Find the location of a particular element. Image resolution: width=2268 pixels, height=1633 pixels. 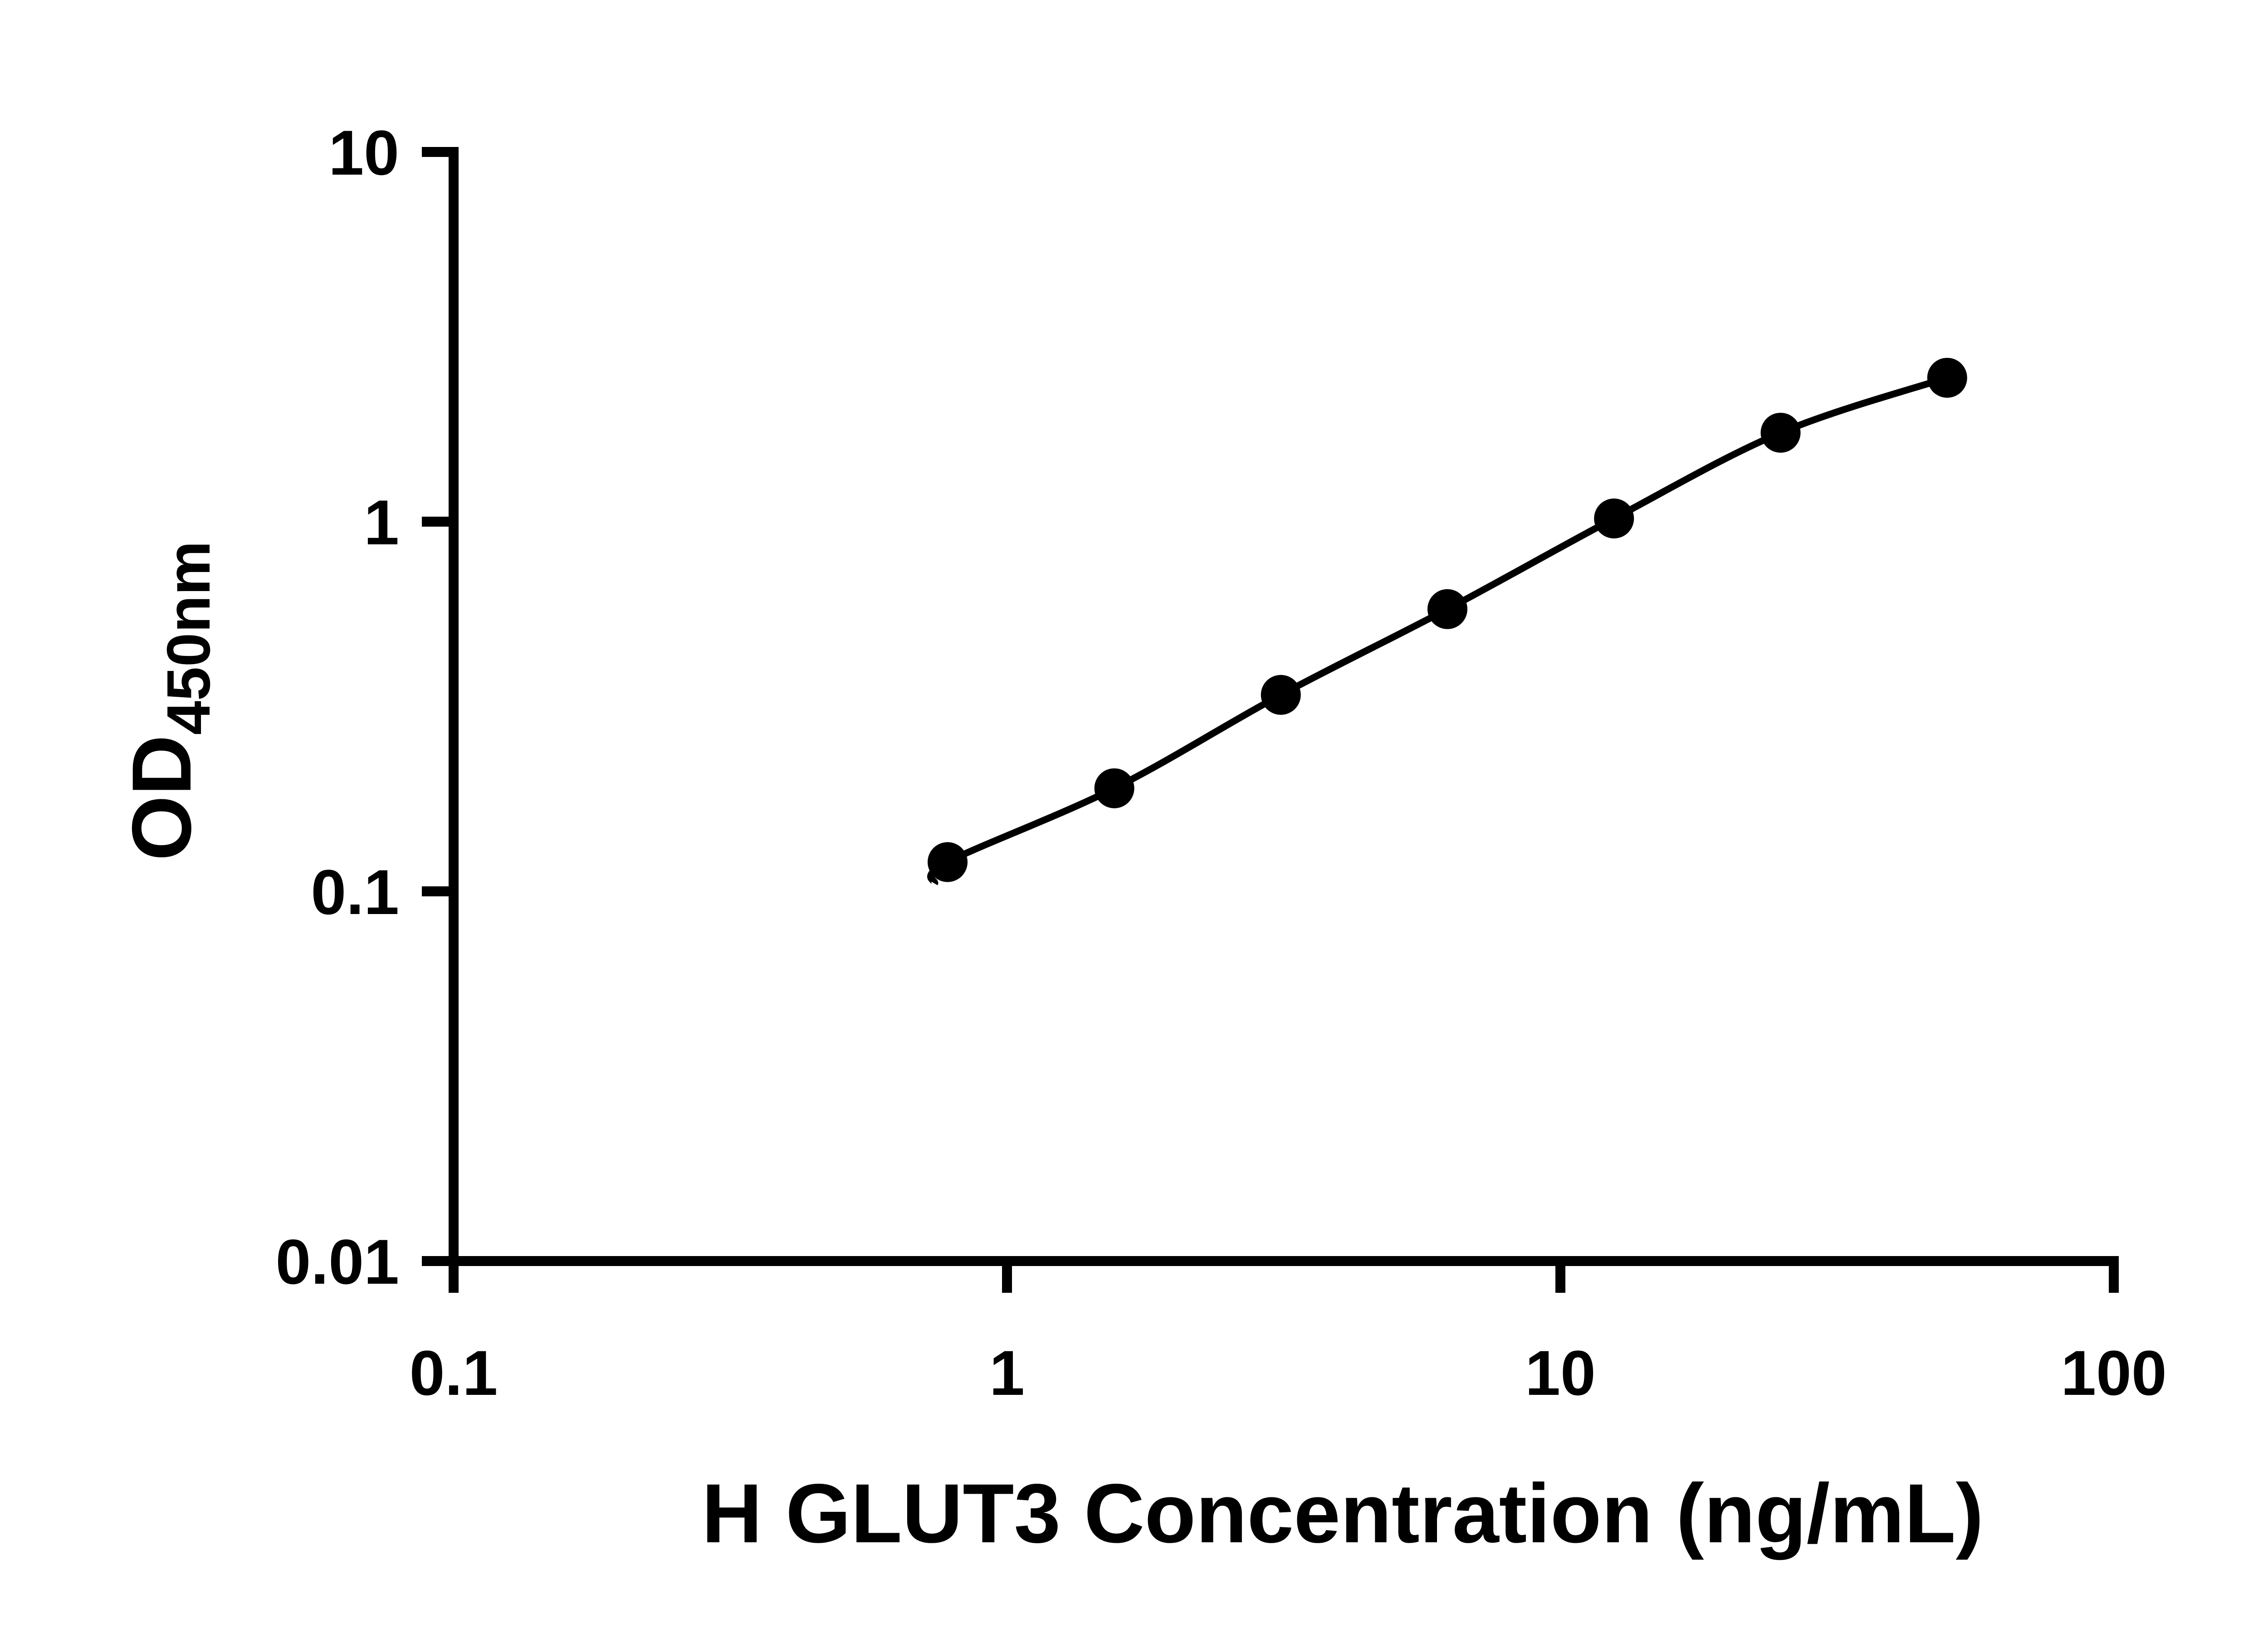

y-axis-title: OD450nm is located at coordinates (169, 701).